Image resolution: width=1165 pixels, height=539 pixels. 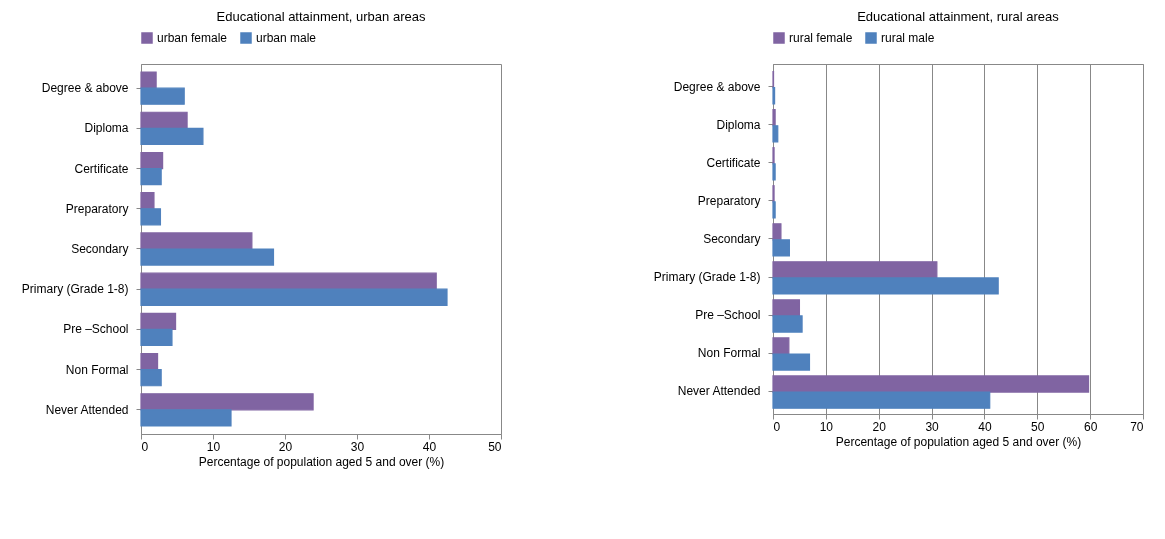 I want to click on legend-label: urban male, so click(x=286, y=38).